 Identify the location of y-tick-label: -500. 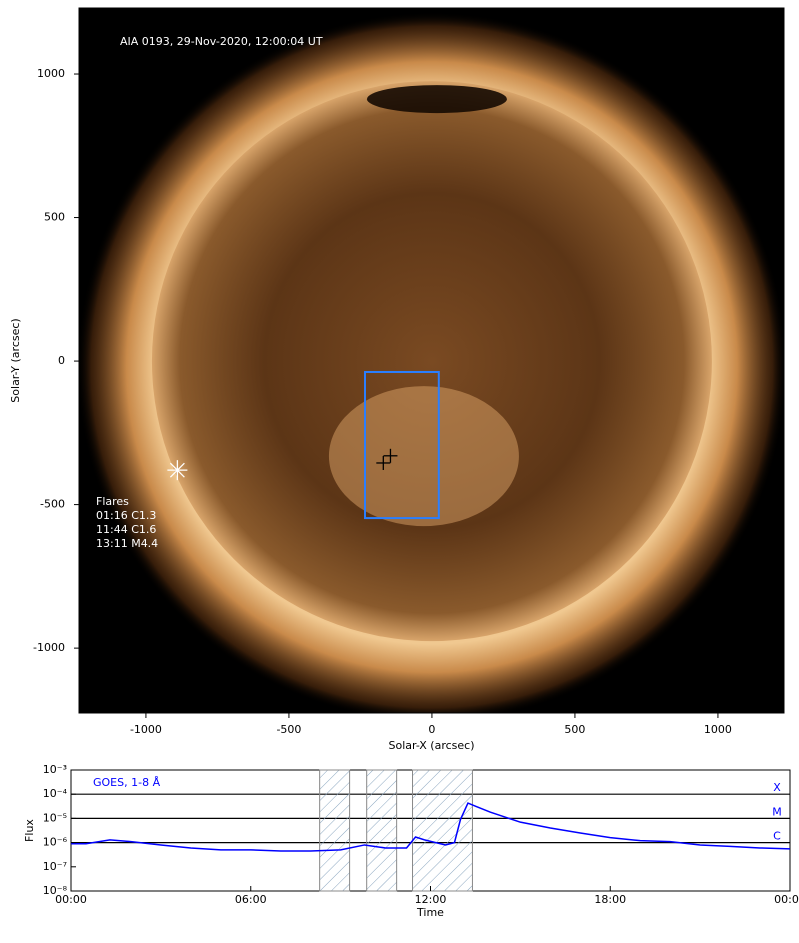
(52, 504).